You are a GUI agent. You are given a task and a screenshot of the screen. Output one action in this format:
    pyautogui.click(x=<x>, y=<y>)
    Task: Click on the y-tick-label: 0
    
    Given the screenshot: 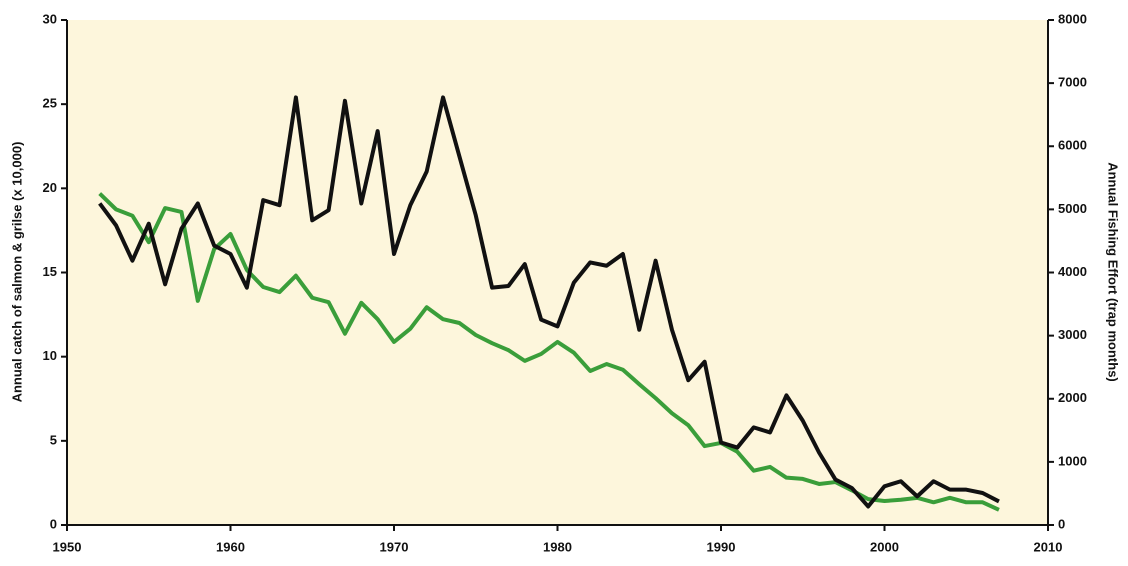 What is the action you would take?
    pyautogui.click(x=53, y=523)
    